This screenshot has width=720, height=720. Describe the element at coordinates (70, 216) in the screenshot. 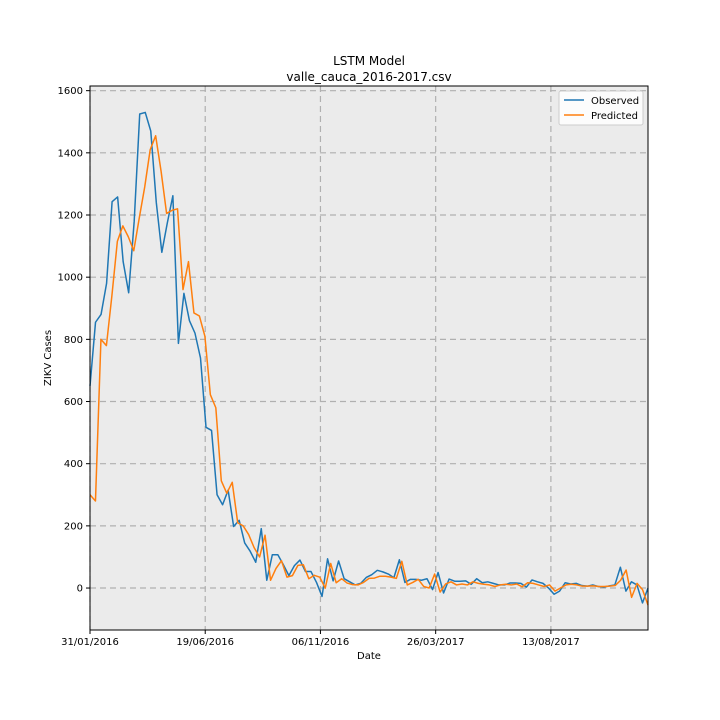

I see `y-tick-label: 1200` at that location.